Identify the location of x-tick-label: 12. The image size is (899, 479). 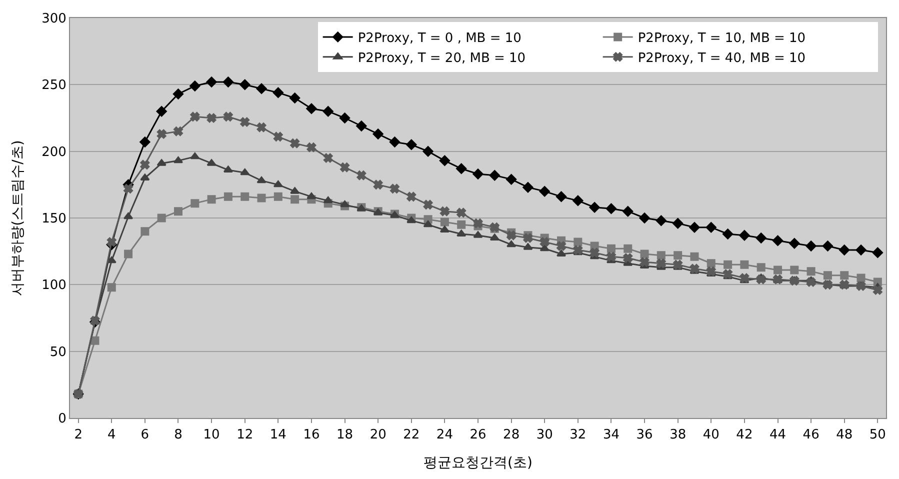
(245, 435).